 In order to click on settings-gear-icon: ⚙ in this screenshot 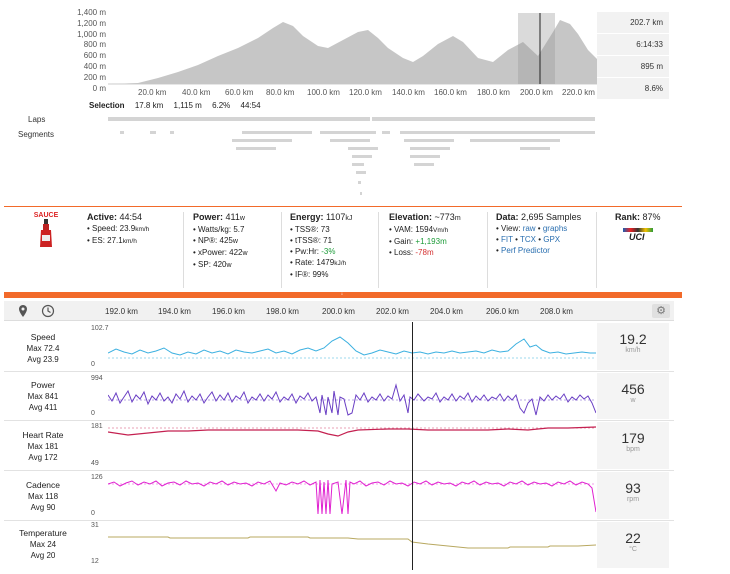, I will do `click(661, 311)`.